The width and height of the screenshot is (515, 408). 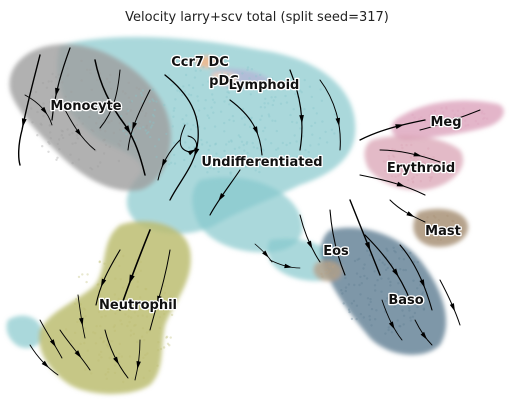 I want to click on cluster-label-lymphoid: Lymphoid, so click(x=264, y=85).